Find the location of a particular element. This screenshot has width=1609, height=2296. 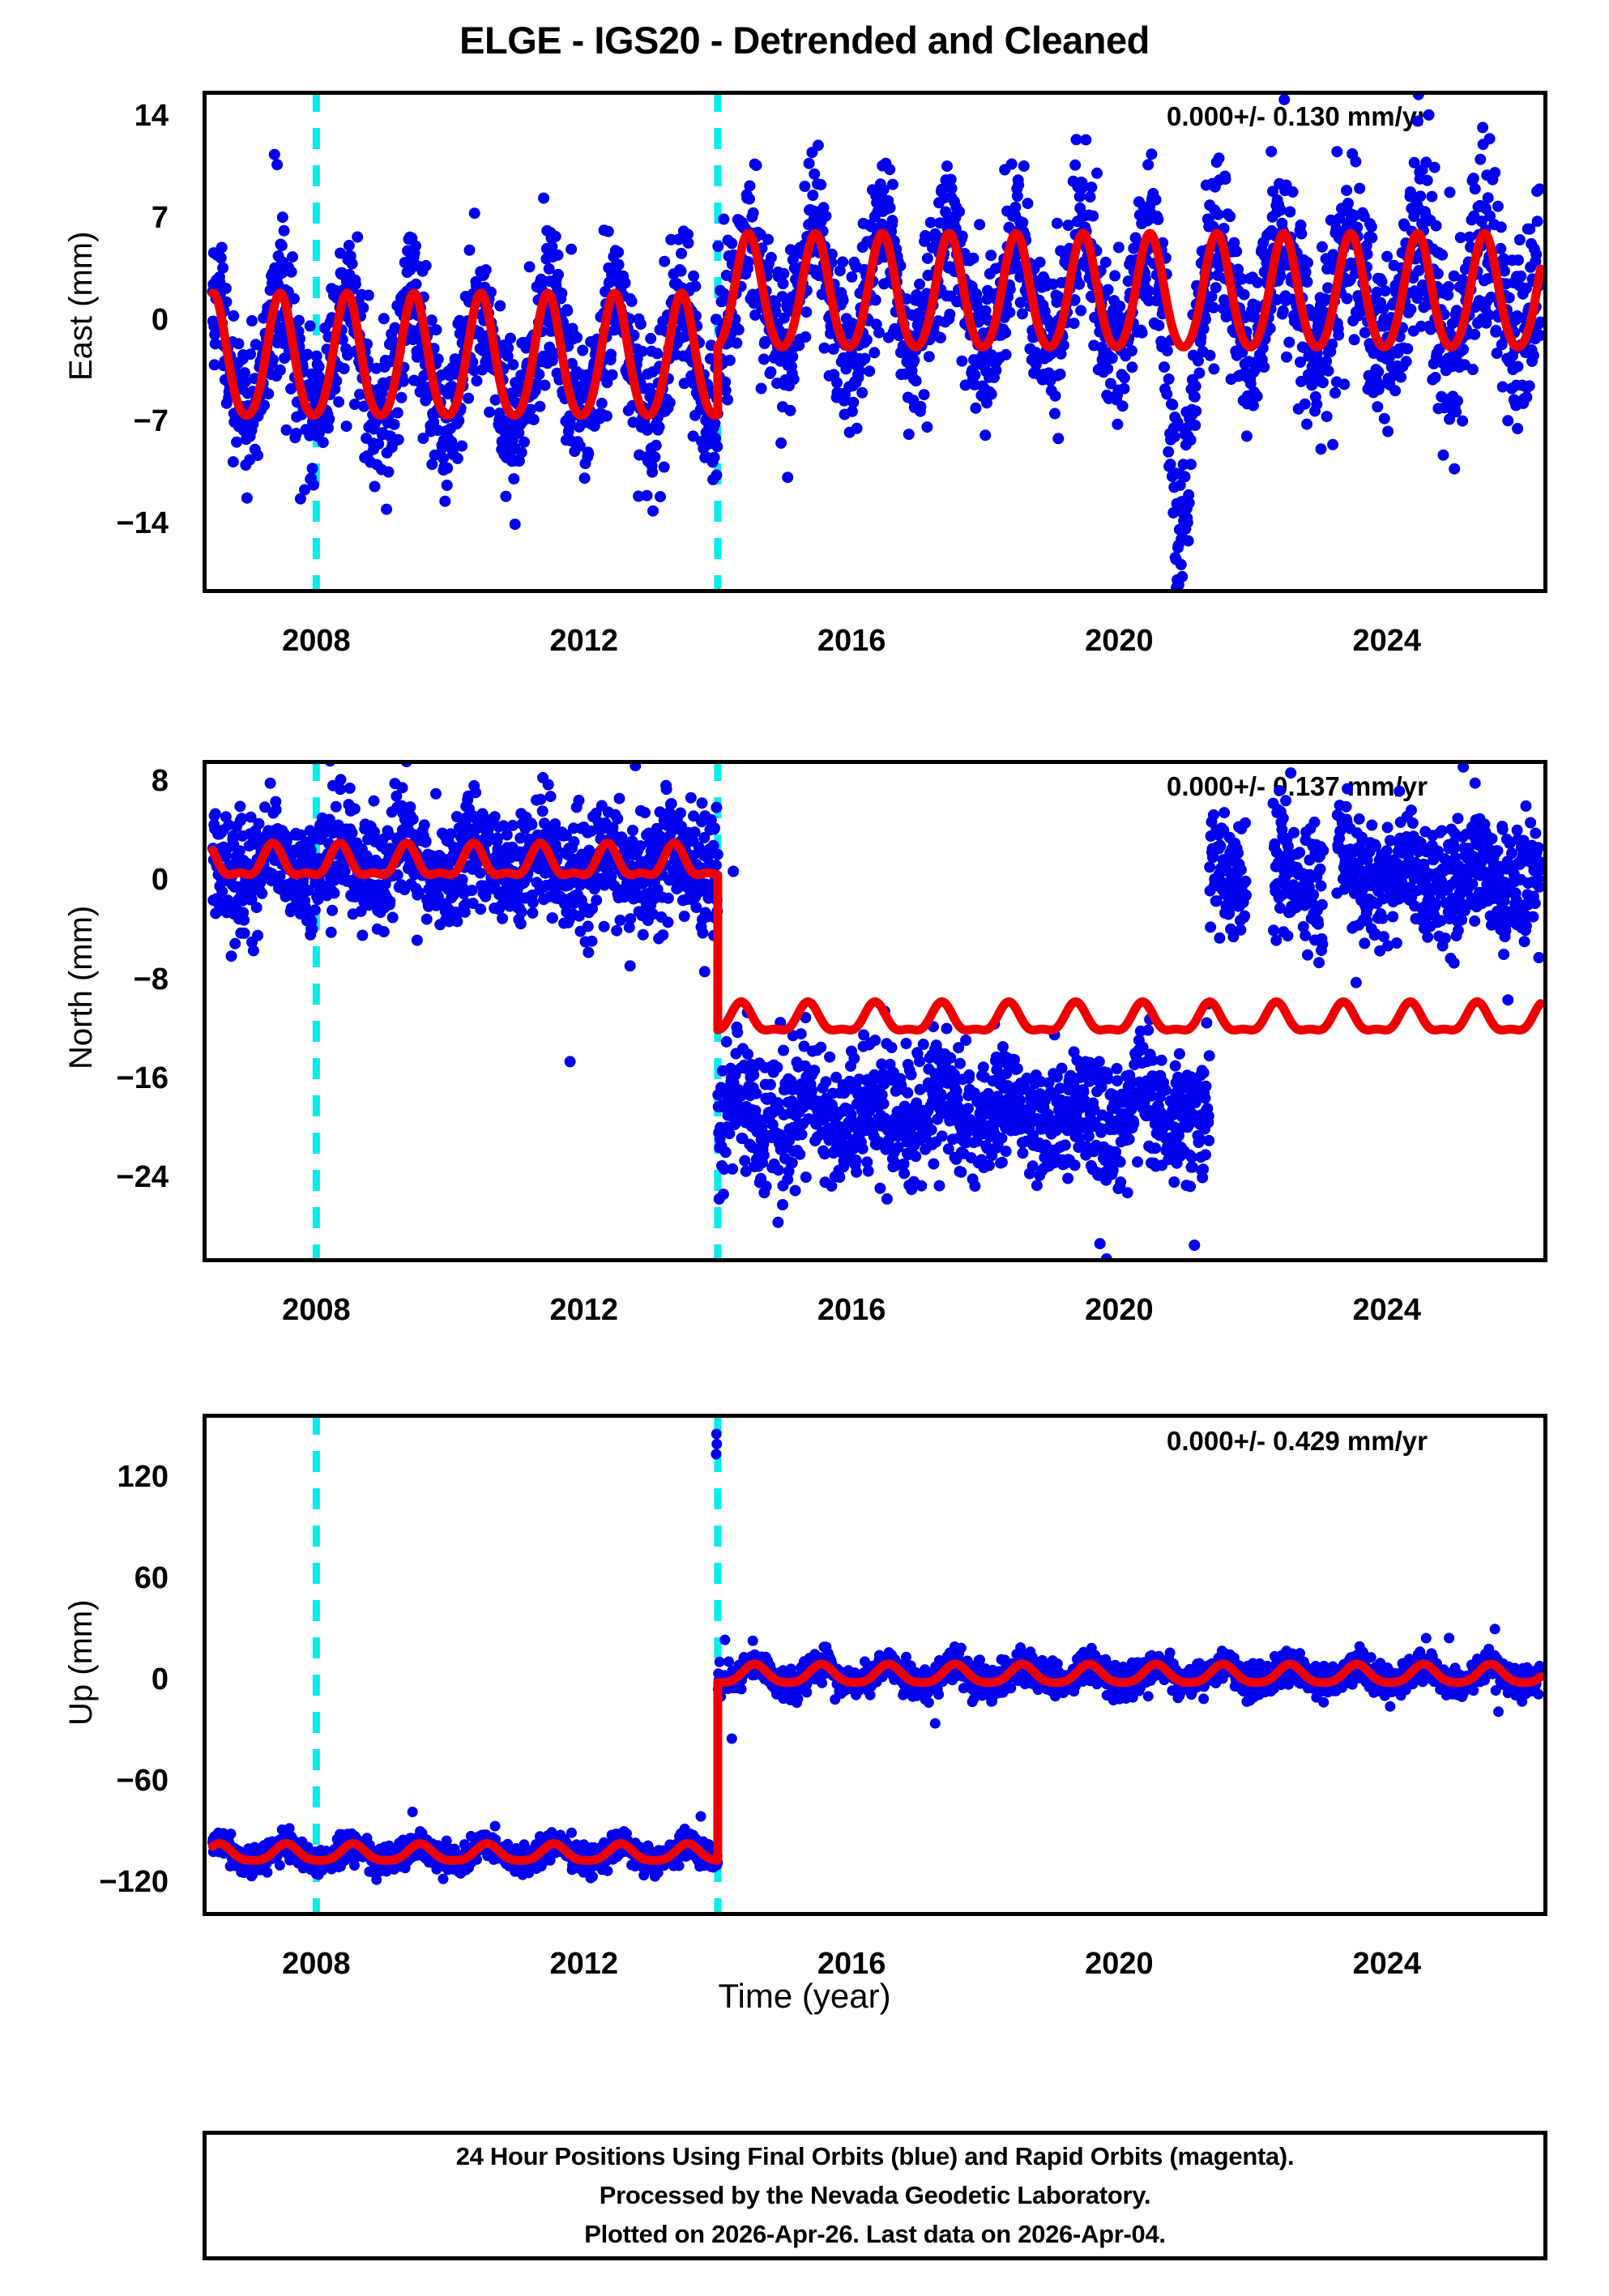

page-title: ELGE - IGS20 - Detrended and Cleaned is located at coordinates (804, 40).